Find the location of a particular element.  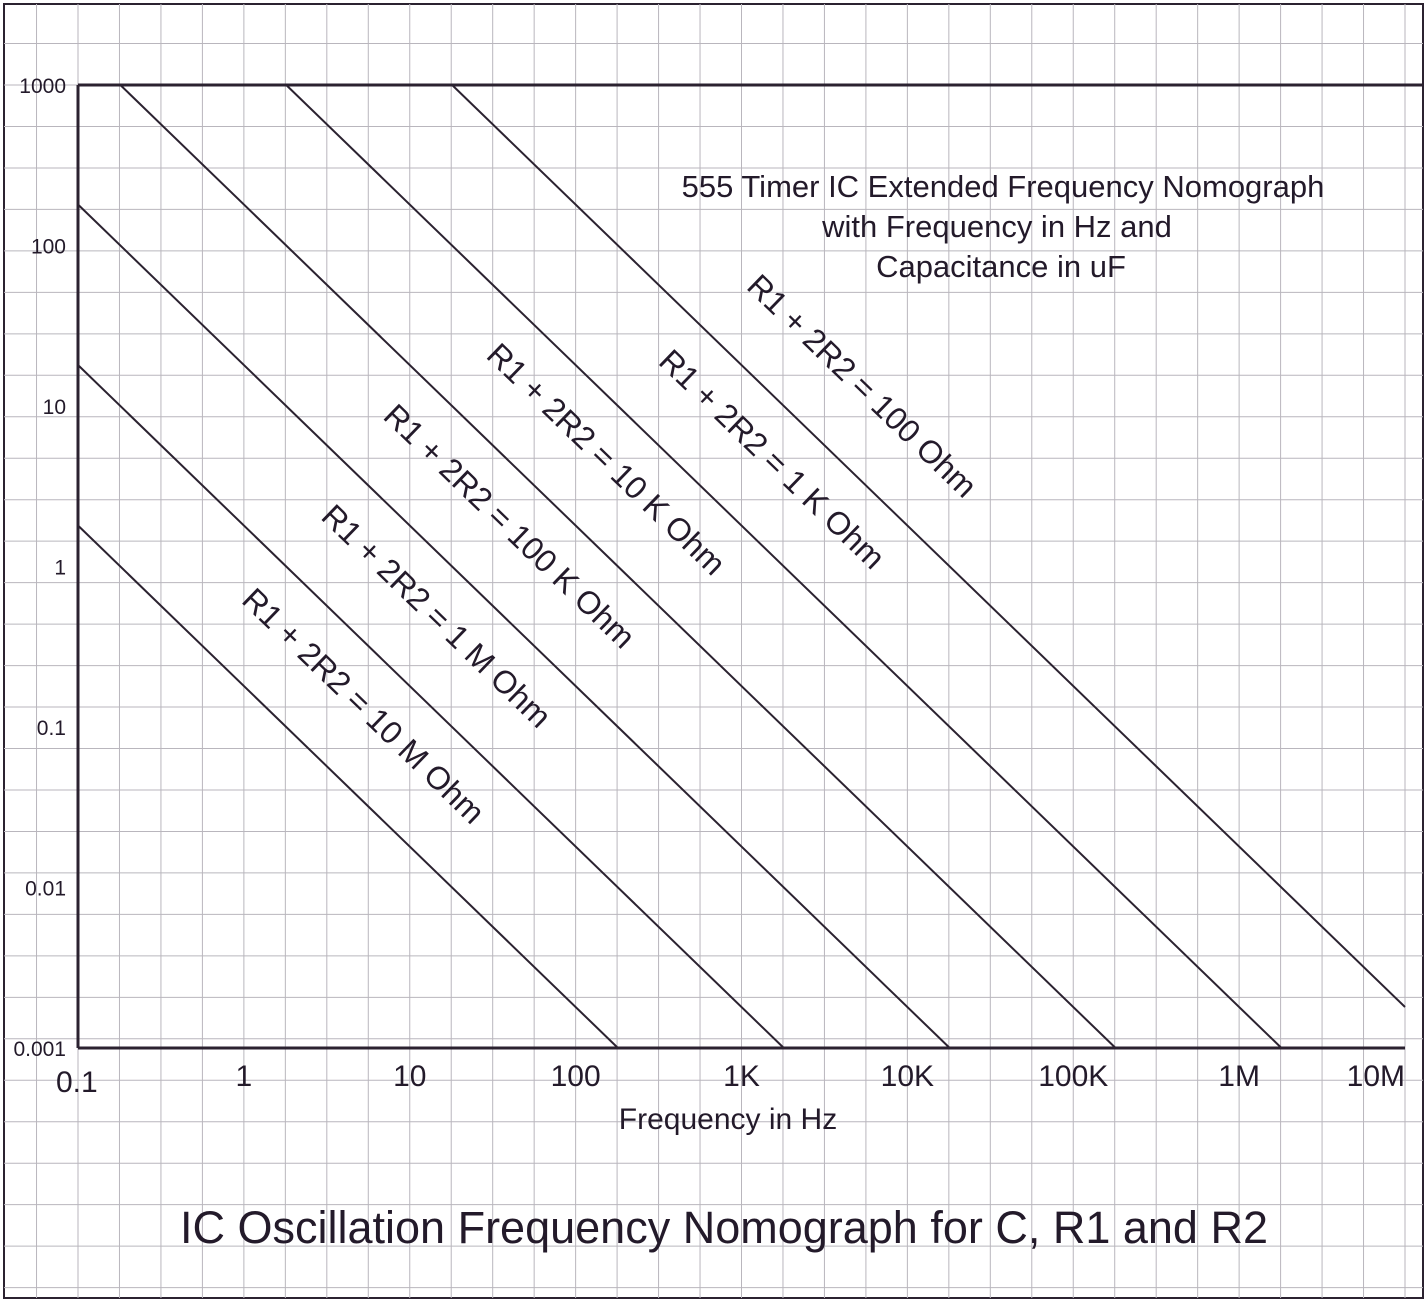

y-tick-label-2: 10 is located at coordinates (54, 407).